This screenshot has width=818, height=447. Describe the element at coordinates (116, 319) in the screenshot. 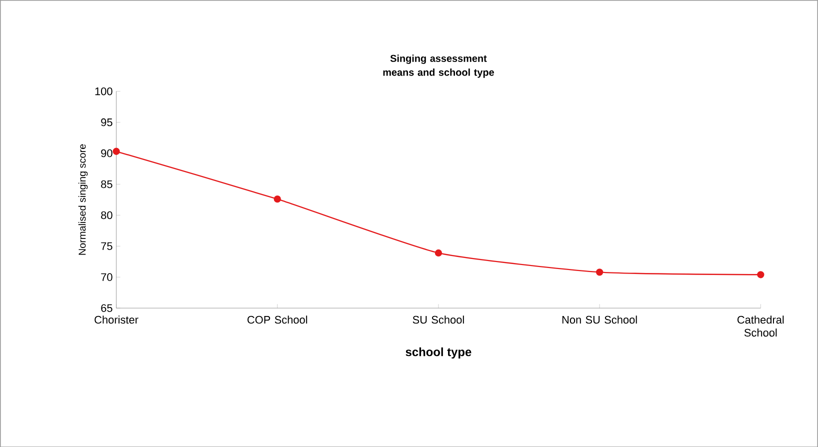

I see `x-tick-label: Chorister` at that location.